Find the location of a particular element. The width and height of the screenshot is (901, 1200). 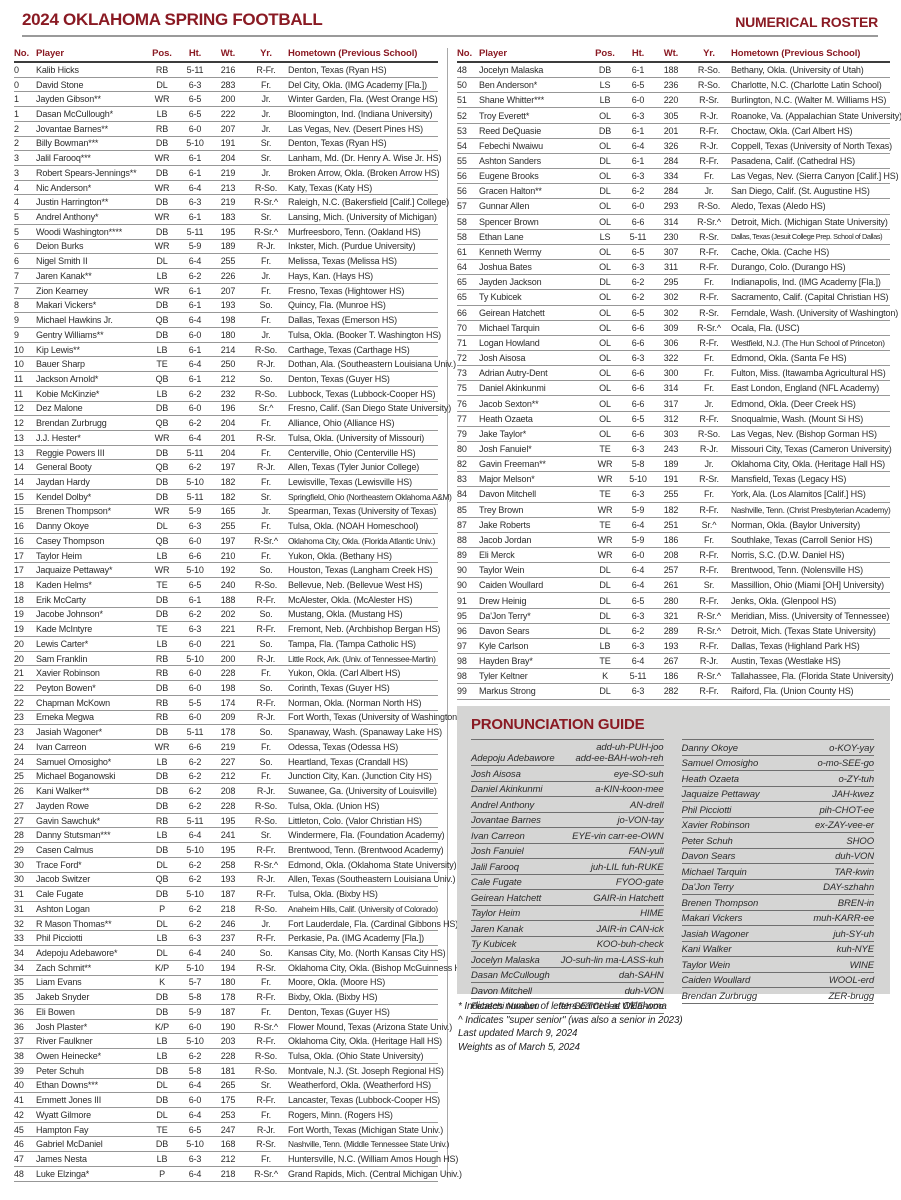

cell-player: Woodi Washington**** is located at coordinates (79, 231).